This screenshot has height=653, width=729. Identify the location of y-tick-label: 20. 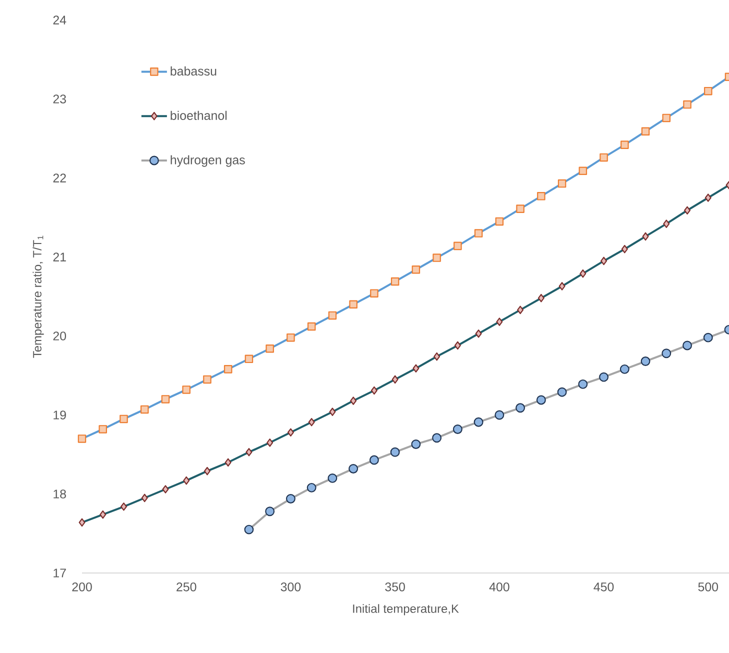
(59, 336).